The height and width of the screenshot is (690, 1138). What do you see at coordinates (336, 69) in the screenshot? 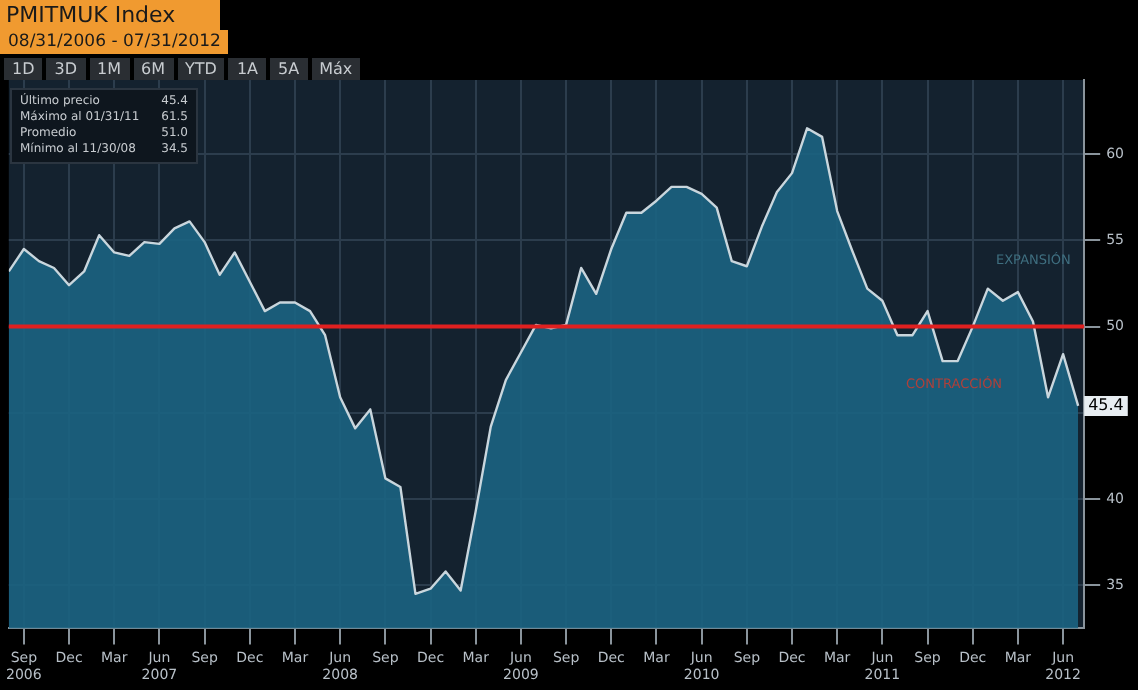
I see `text: Máx` at bounding box center [336, 69].